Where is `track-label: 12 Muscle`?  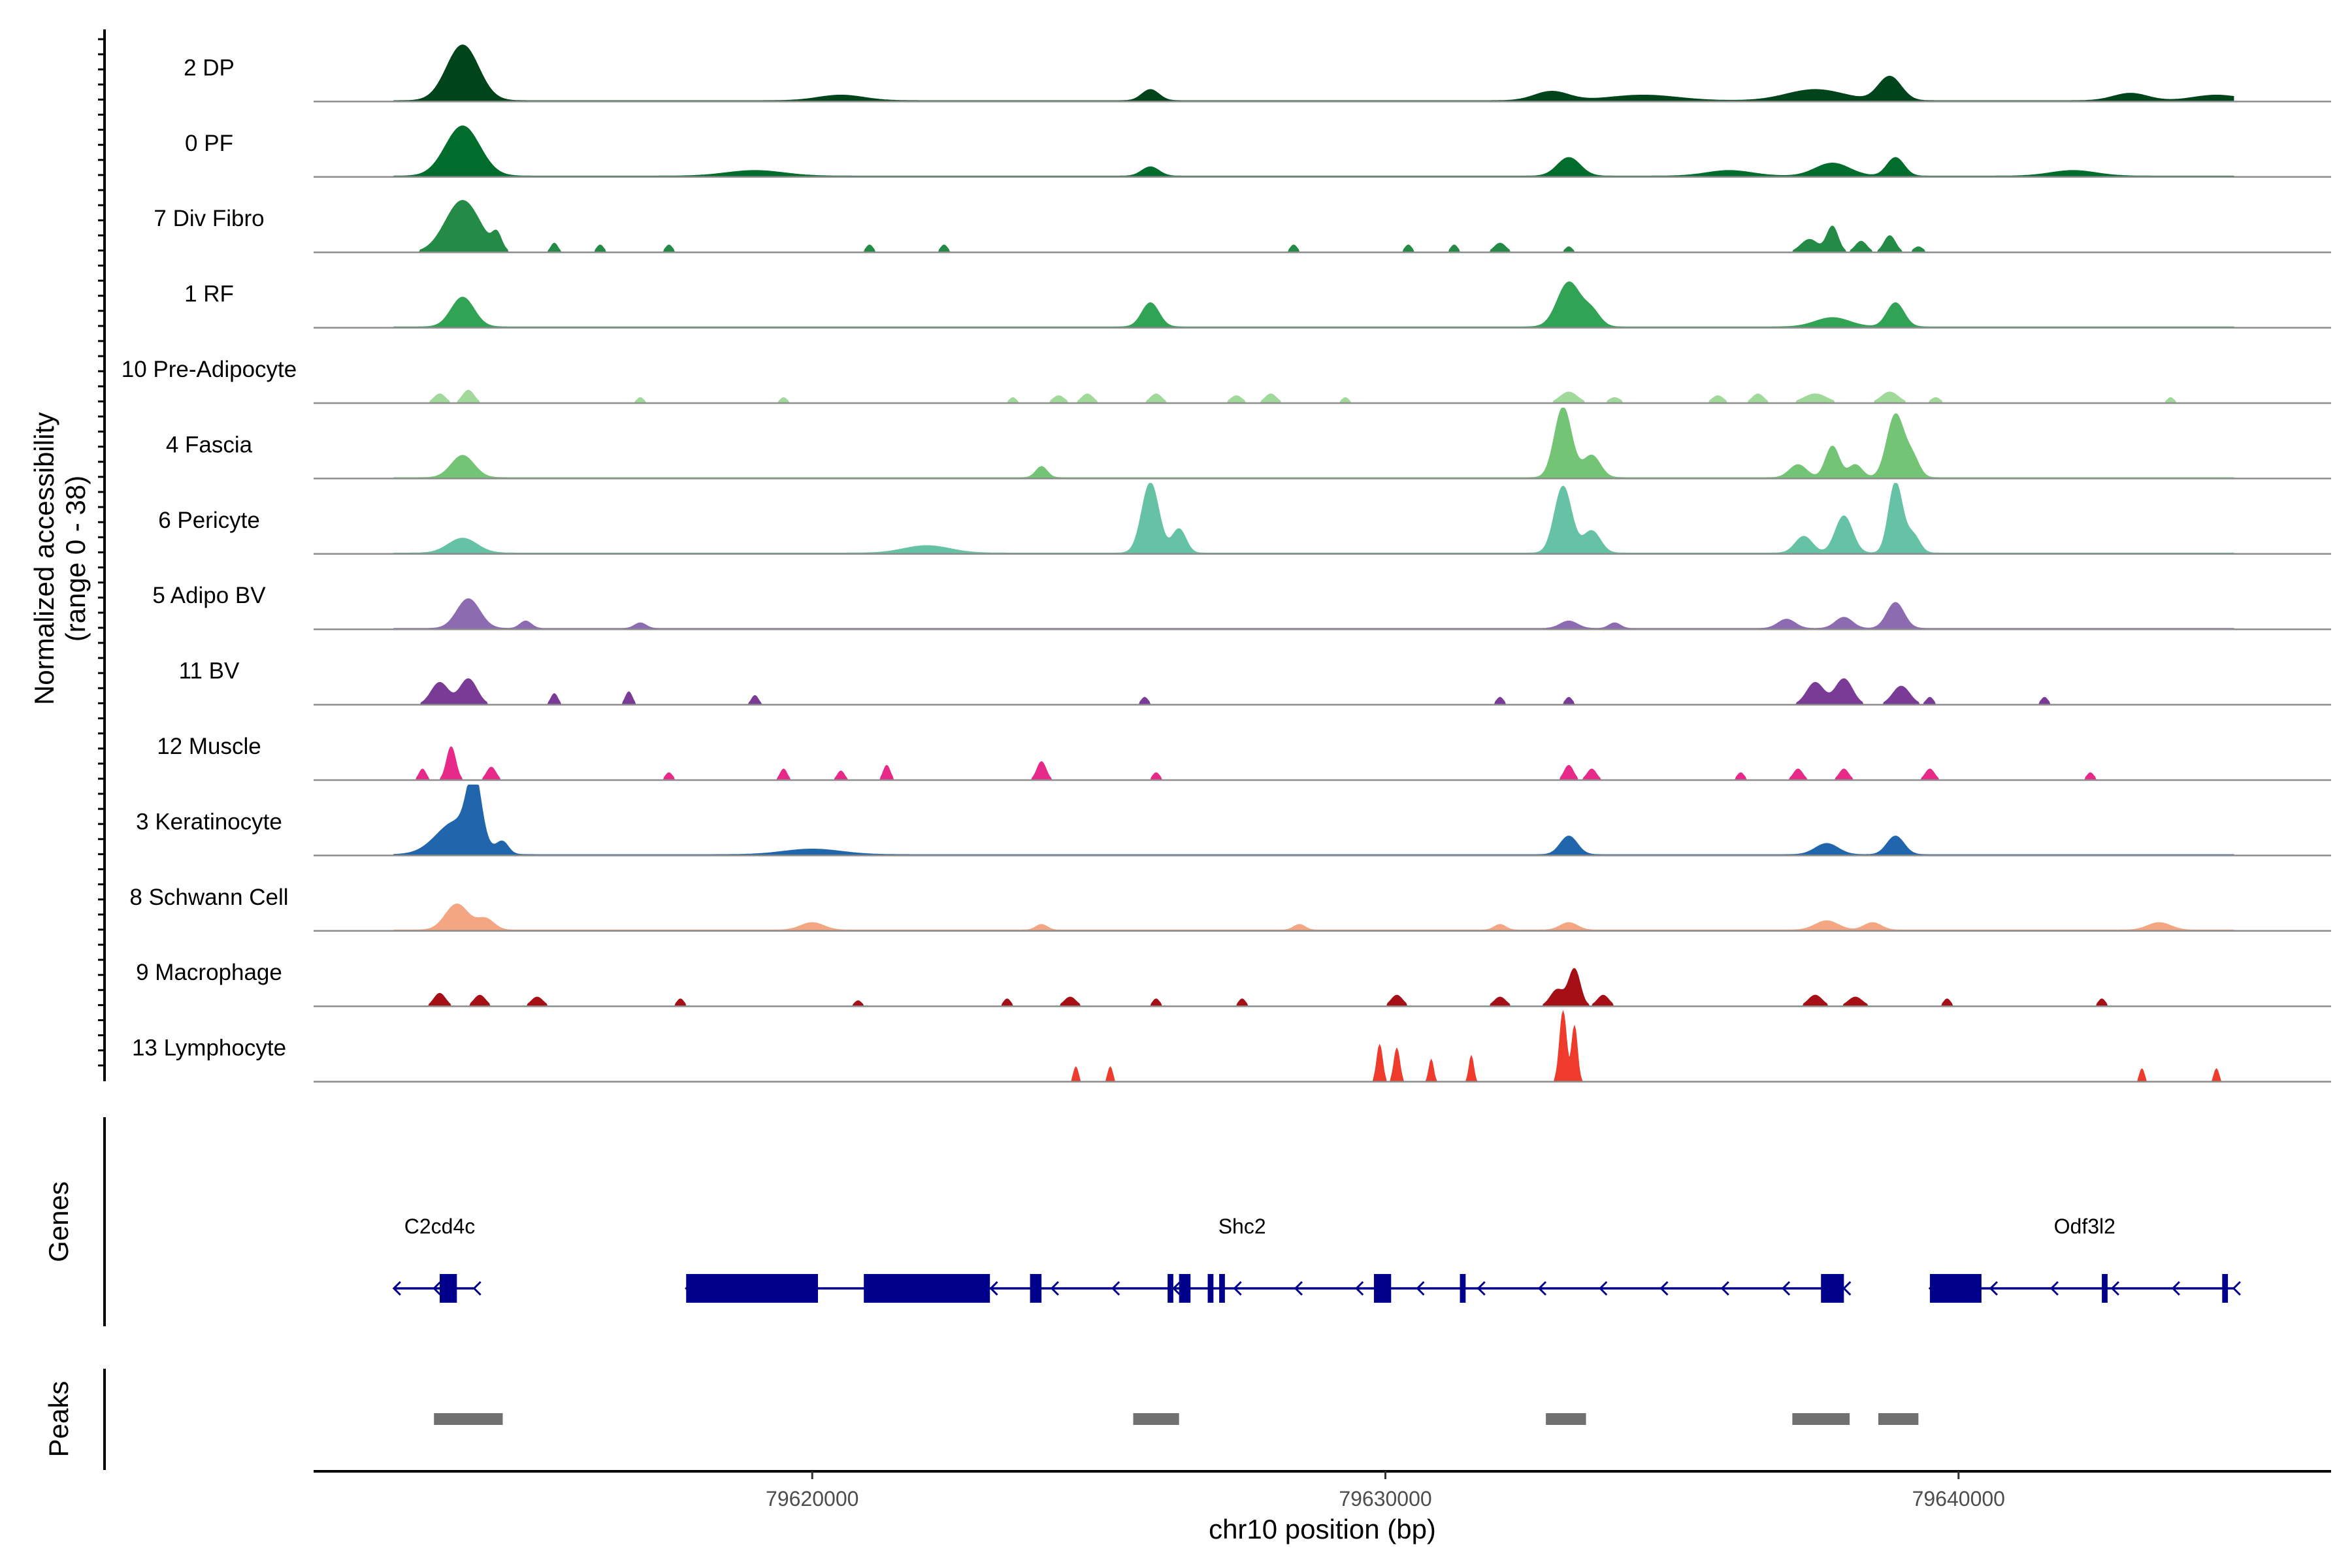
track-label: 12 Muscle is located at coordinates (209, 746).